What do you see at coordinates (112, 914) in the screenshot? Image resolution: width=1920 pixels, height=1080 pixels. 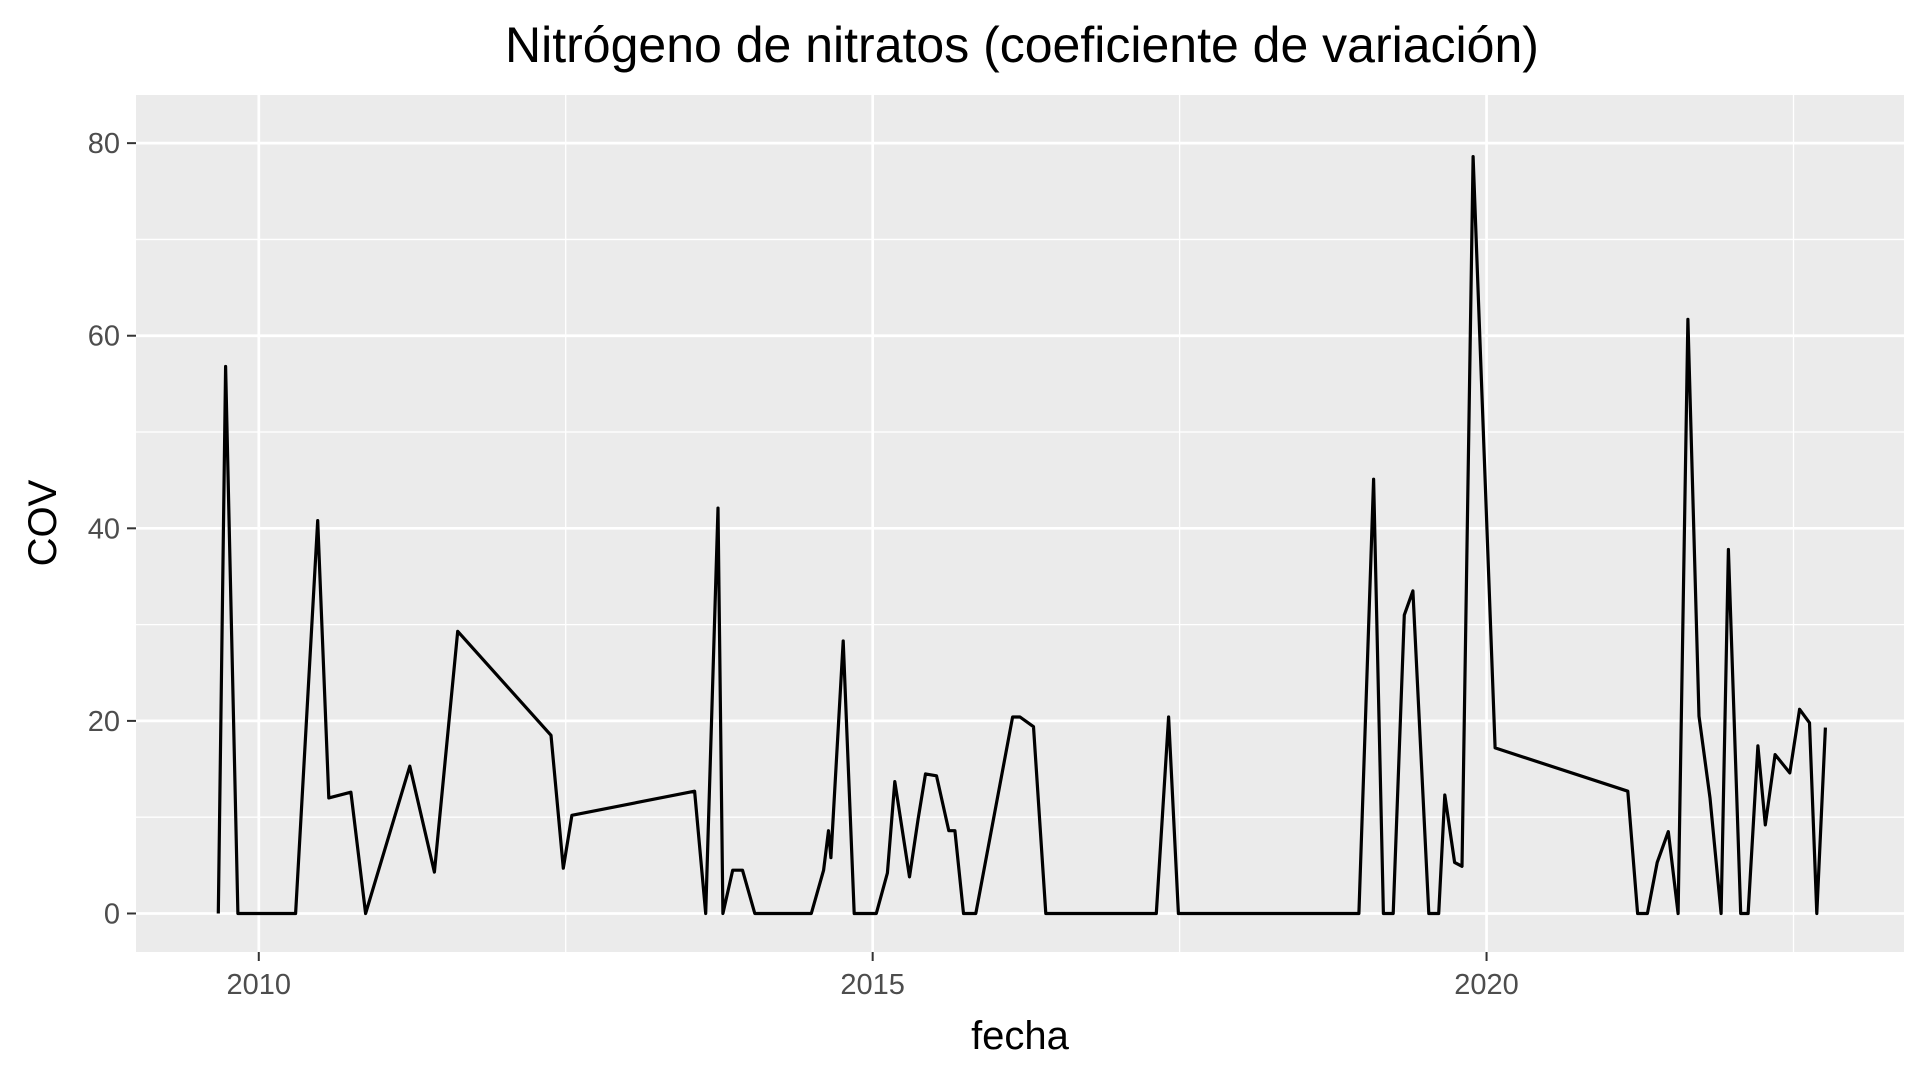 I see `y-tick-label: 0` at bounding box center [112, 914].